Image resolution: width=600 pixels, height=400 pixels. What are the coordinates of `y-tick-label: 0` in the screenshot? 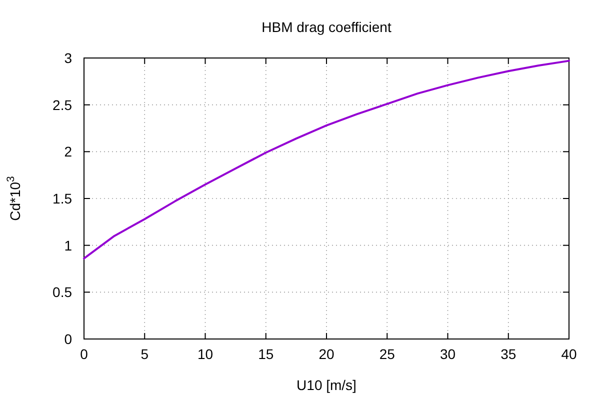 It's located at (68, 339).